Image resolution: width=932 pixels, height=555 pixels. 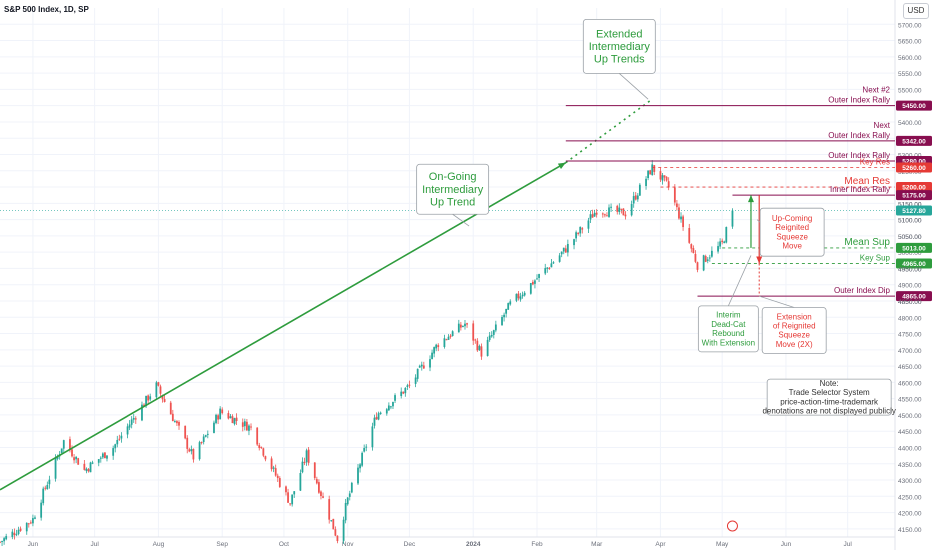 I want to click on y-tick-label: 5400.00, so click(x=910, y=123).